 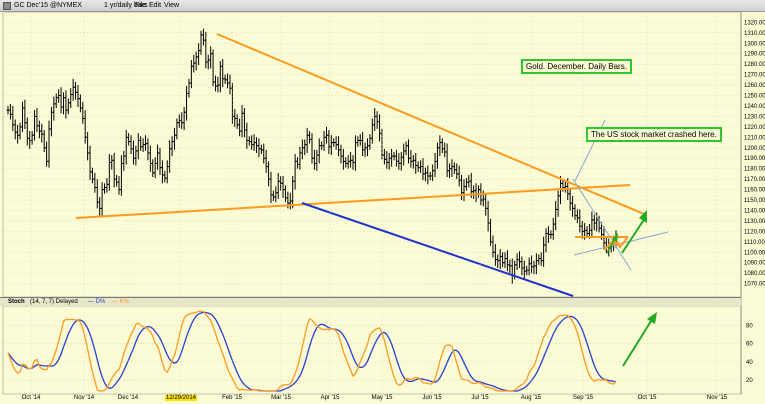 What do you see at coordinates (432, 398) in the screenshot?
I see `x-tick-label: Jun '15` at bounding box center [432, 398].